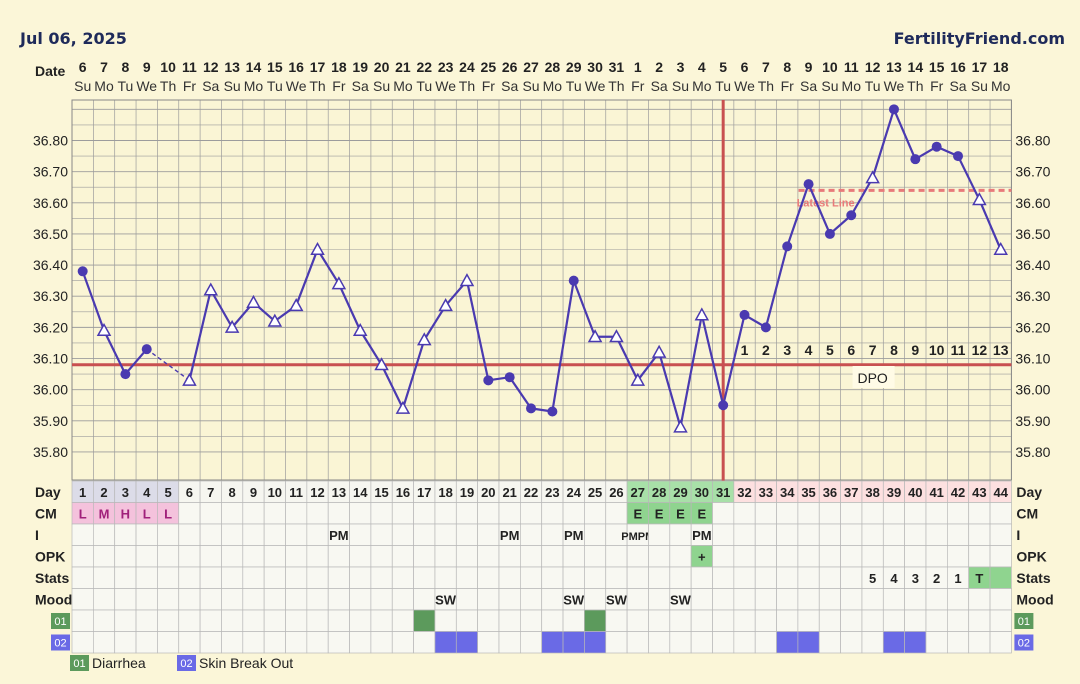  Describe the element at coordinates (83, 67) in the screenshot. I see `date-label: 6` at that location.